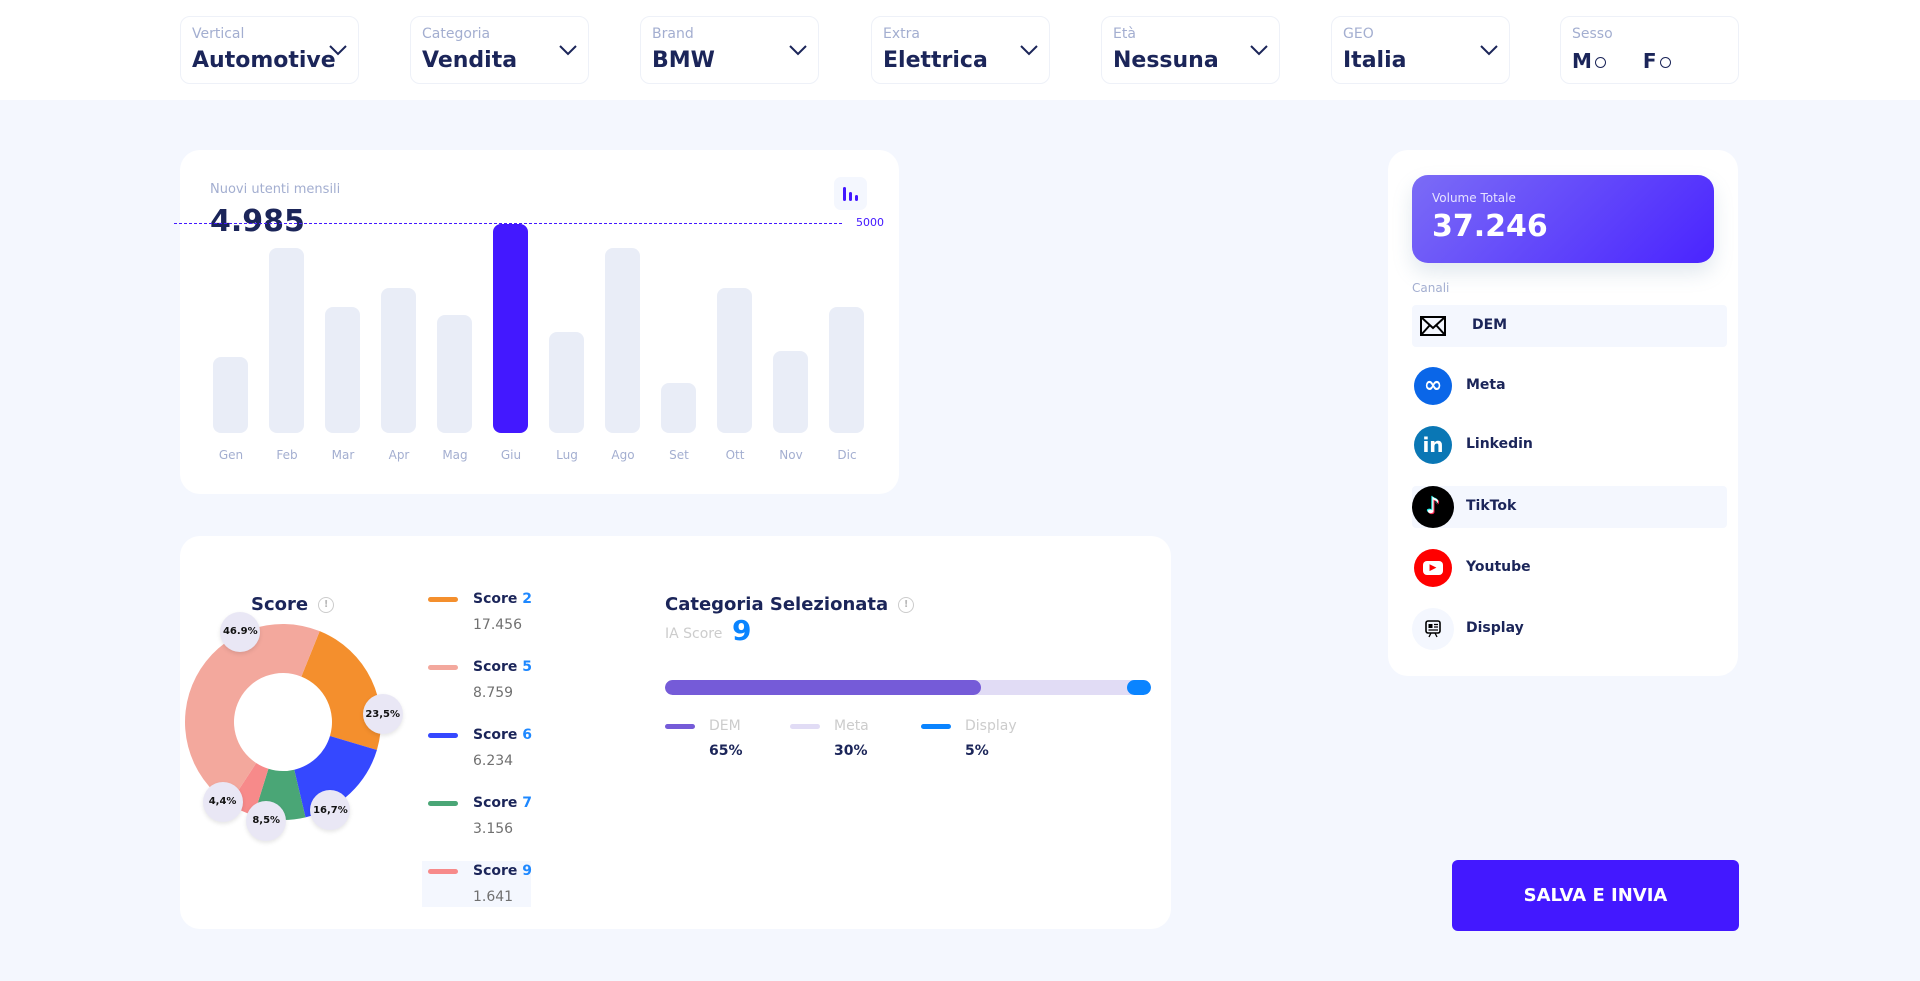 Image resolution: width=1920 pixels, height=981 pixels. What do you see at coordinates (497, 625) in the screenshot?
I see `legend-value: 17.456` at bounding box center [497, 625].